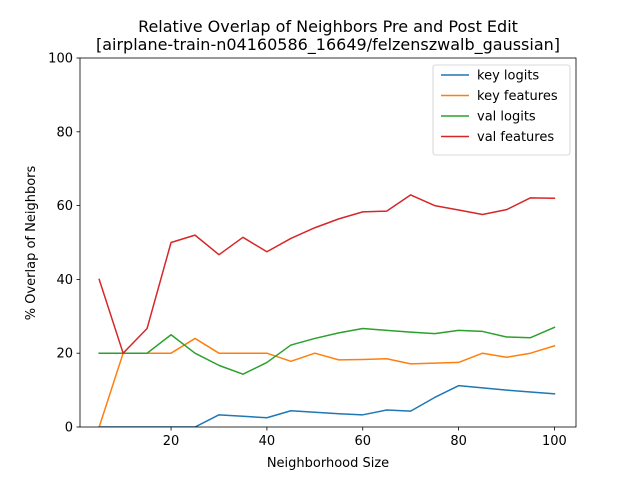 The image size is (640, 480). What do you see at coordinates (64, 280) in the screenshot?
I see `y-tick-label: 40` at bounding box center [64, 280].